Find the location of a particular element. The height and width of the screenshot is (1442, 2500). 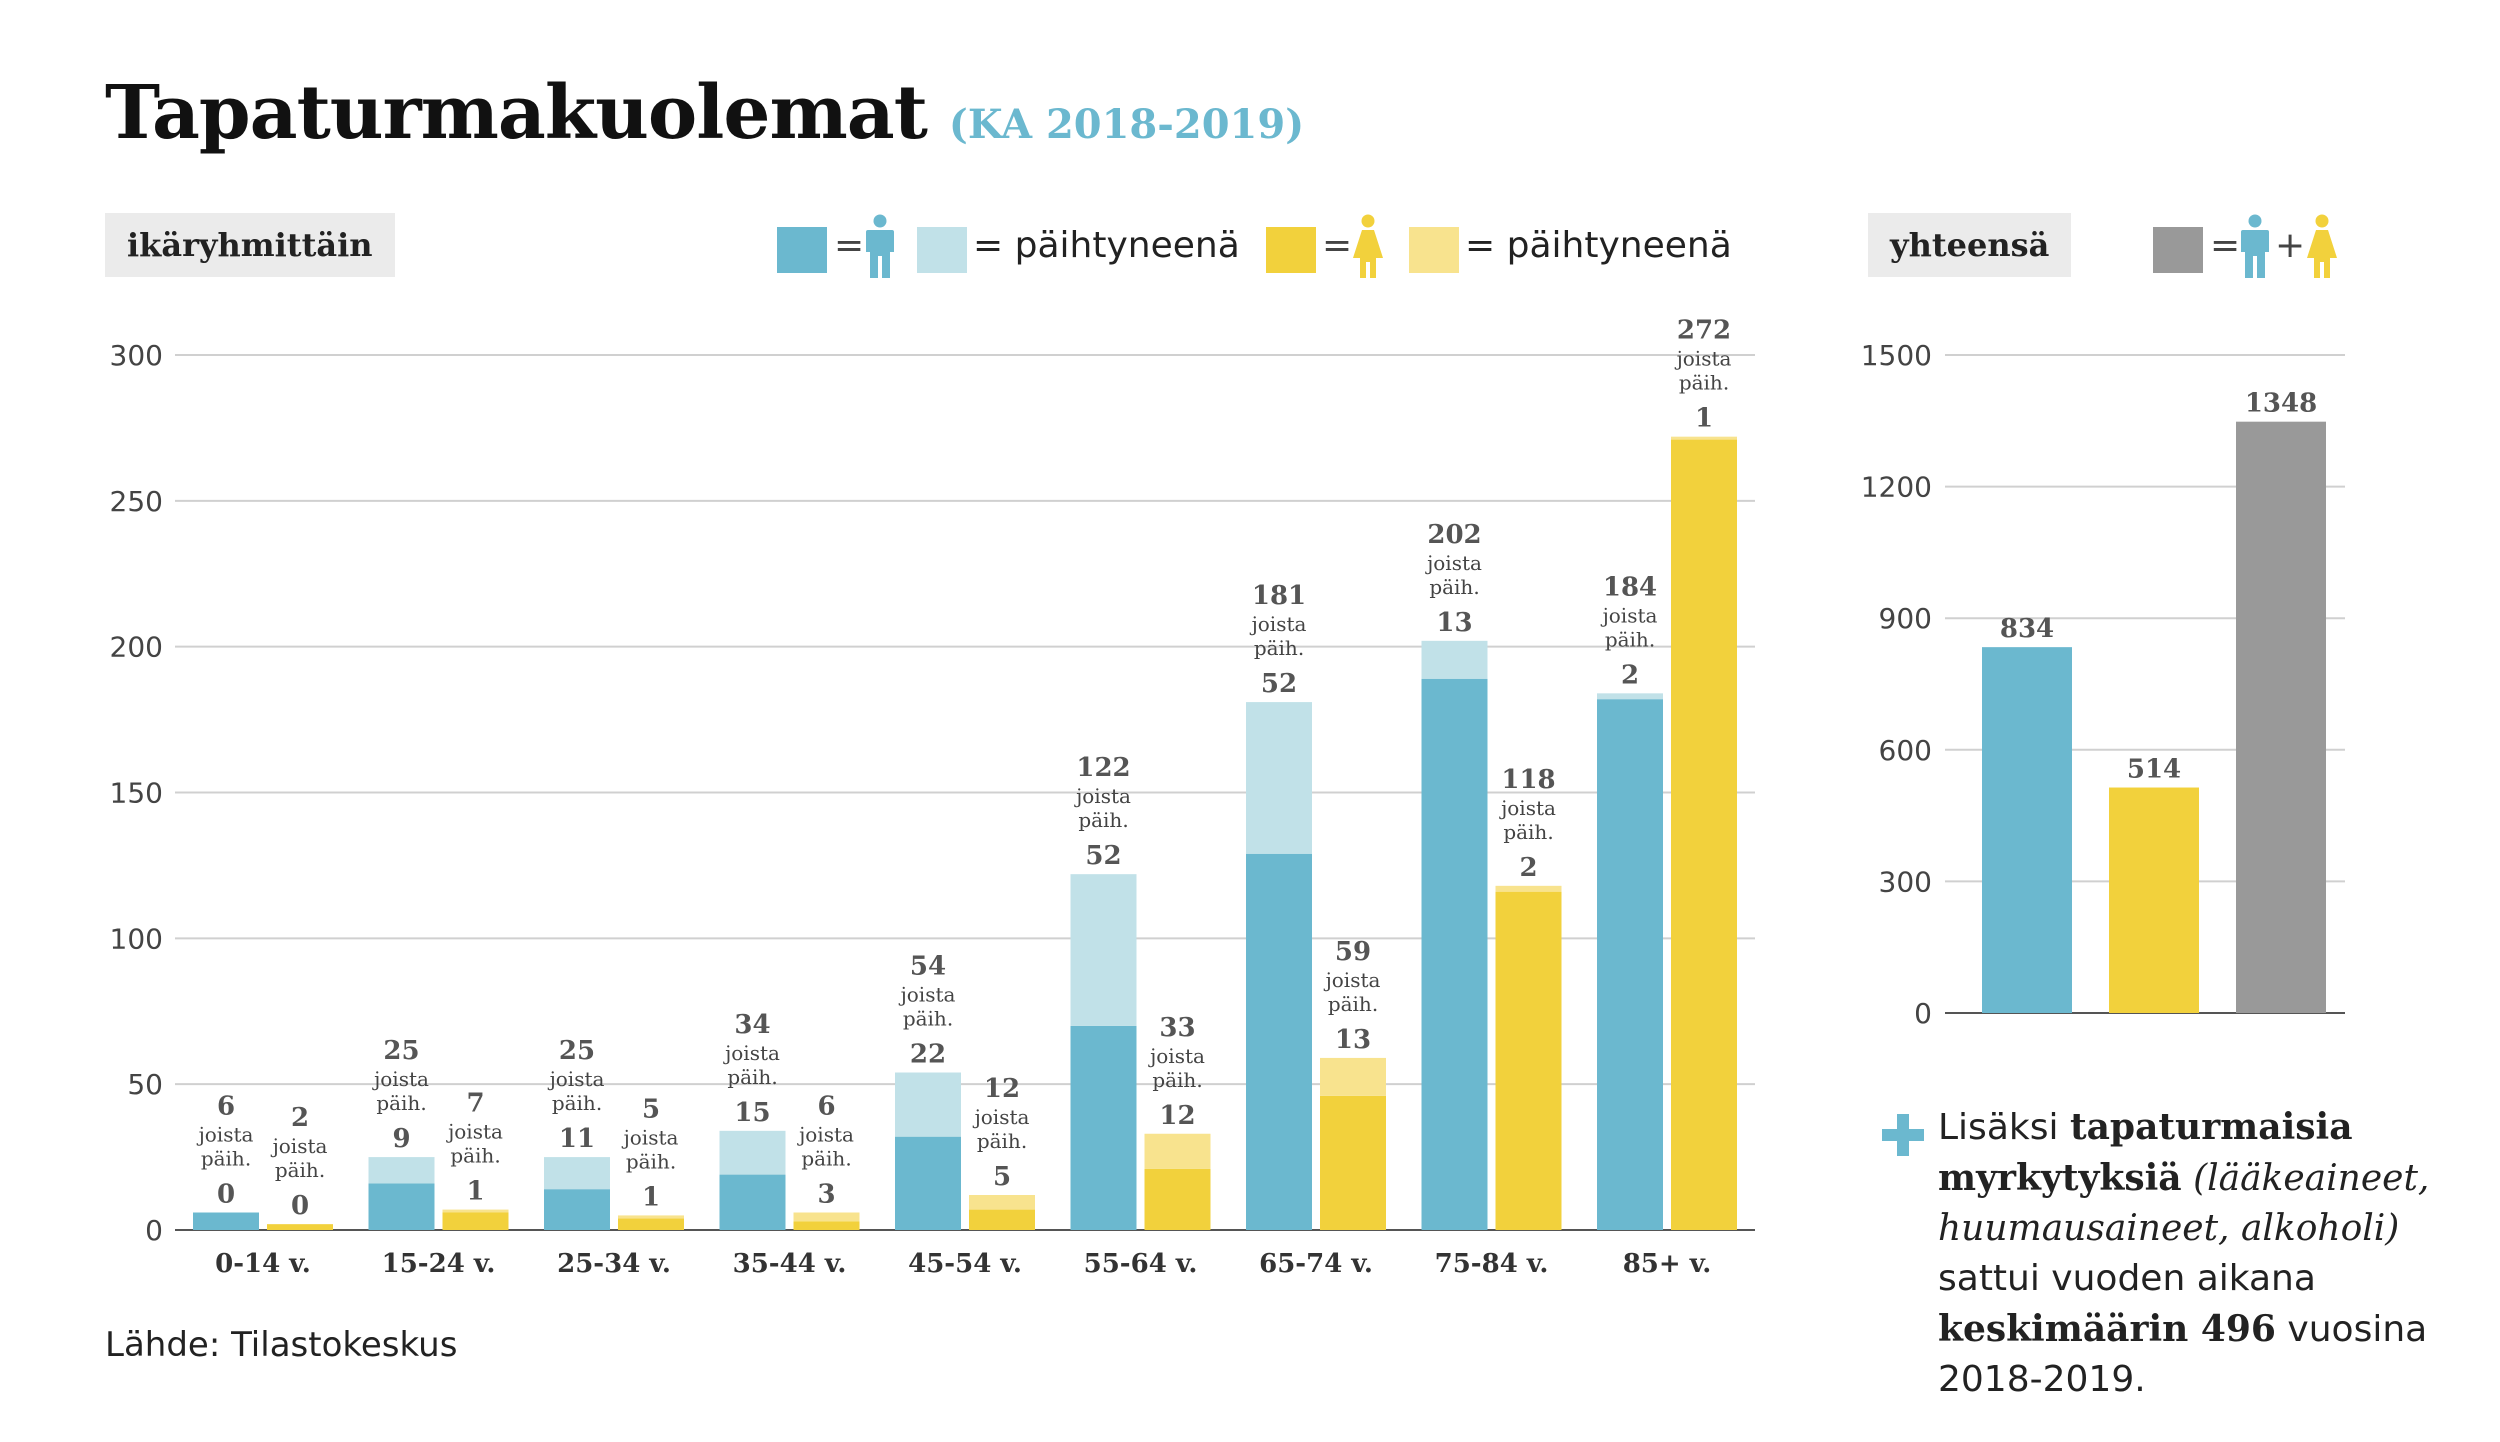

x-tick-label: 45-54 v. is located at coordinates (965, 1264).